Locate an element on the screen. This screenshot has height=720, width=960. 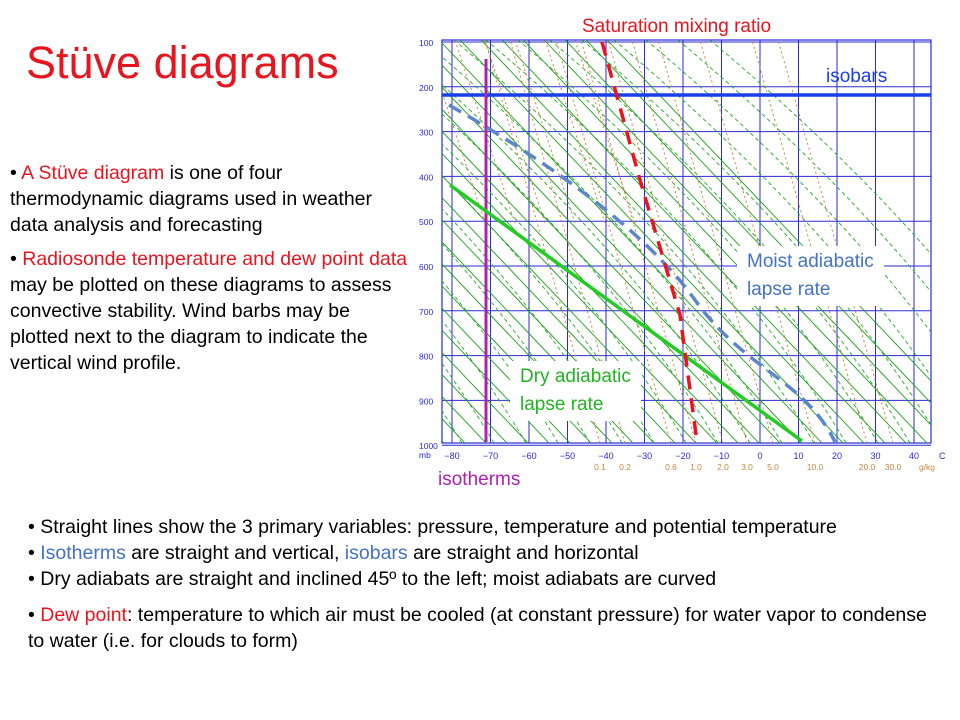
mixing-ratio-tick-label: 0.1 is located at coordinates (600, 467).